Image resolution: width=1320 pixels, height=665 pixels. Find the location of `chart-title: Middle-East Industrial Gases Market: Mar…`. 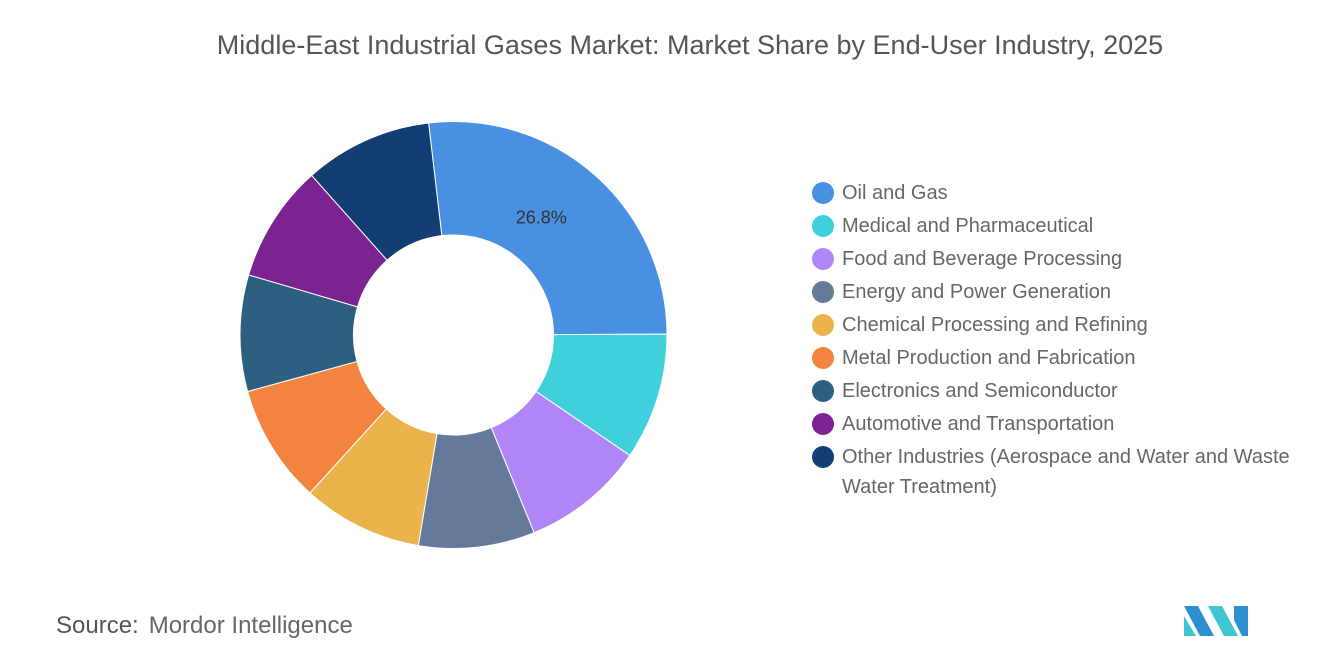

chart-title: Middle-East Industrial Gases Market: Mar… is located at coordinates (690, 45).